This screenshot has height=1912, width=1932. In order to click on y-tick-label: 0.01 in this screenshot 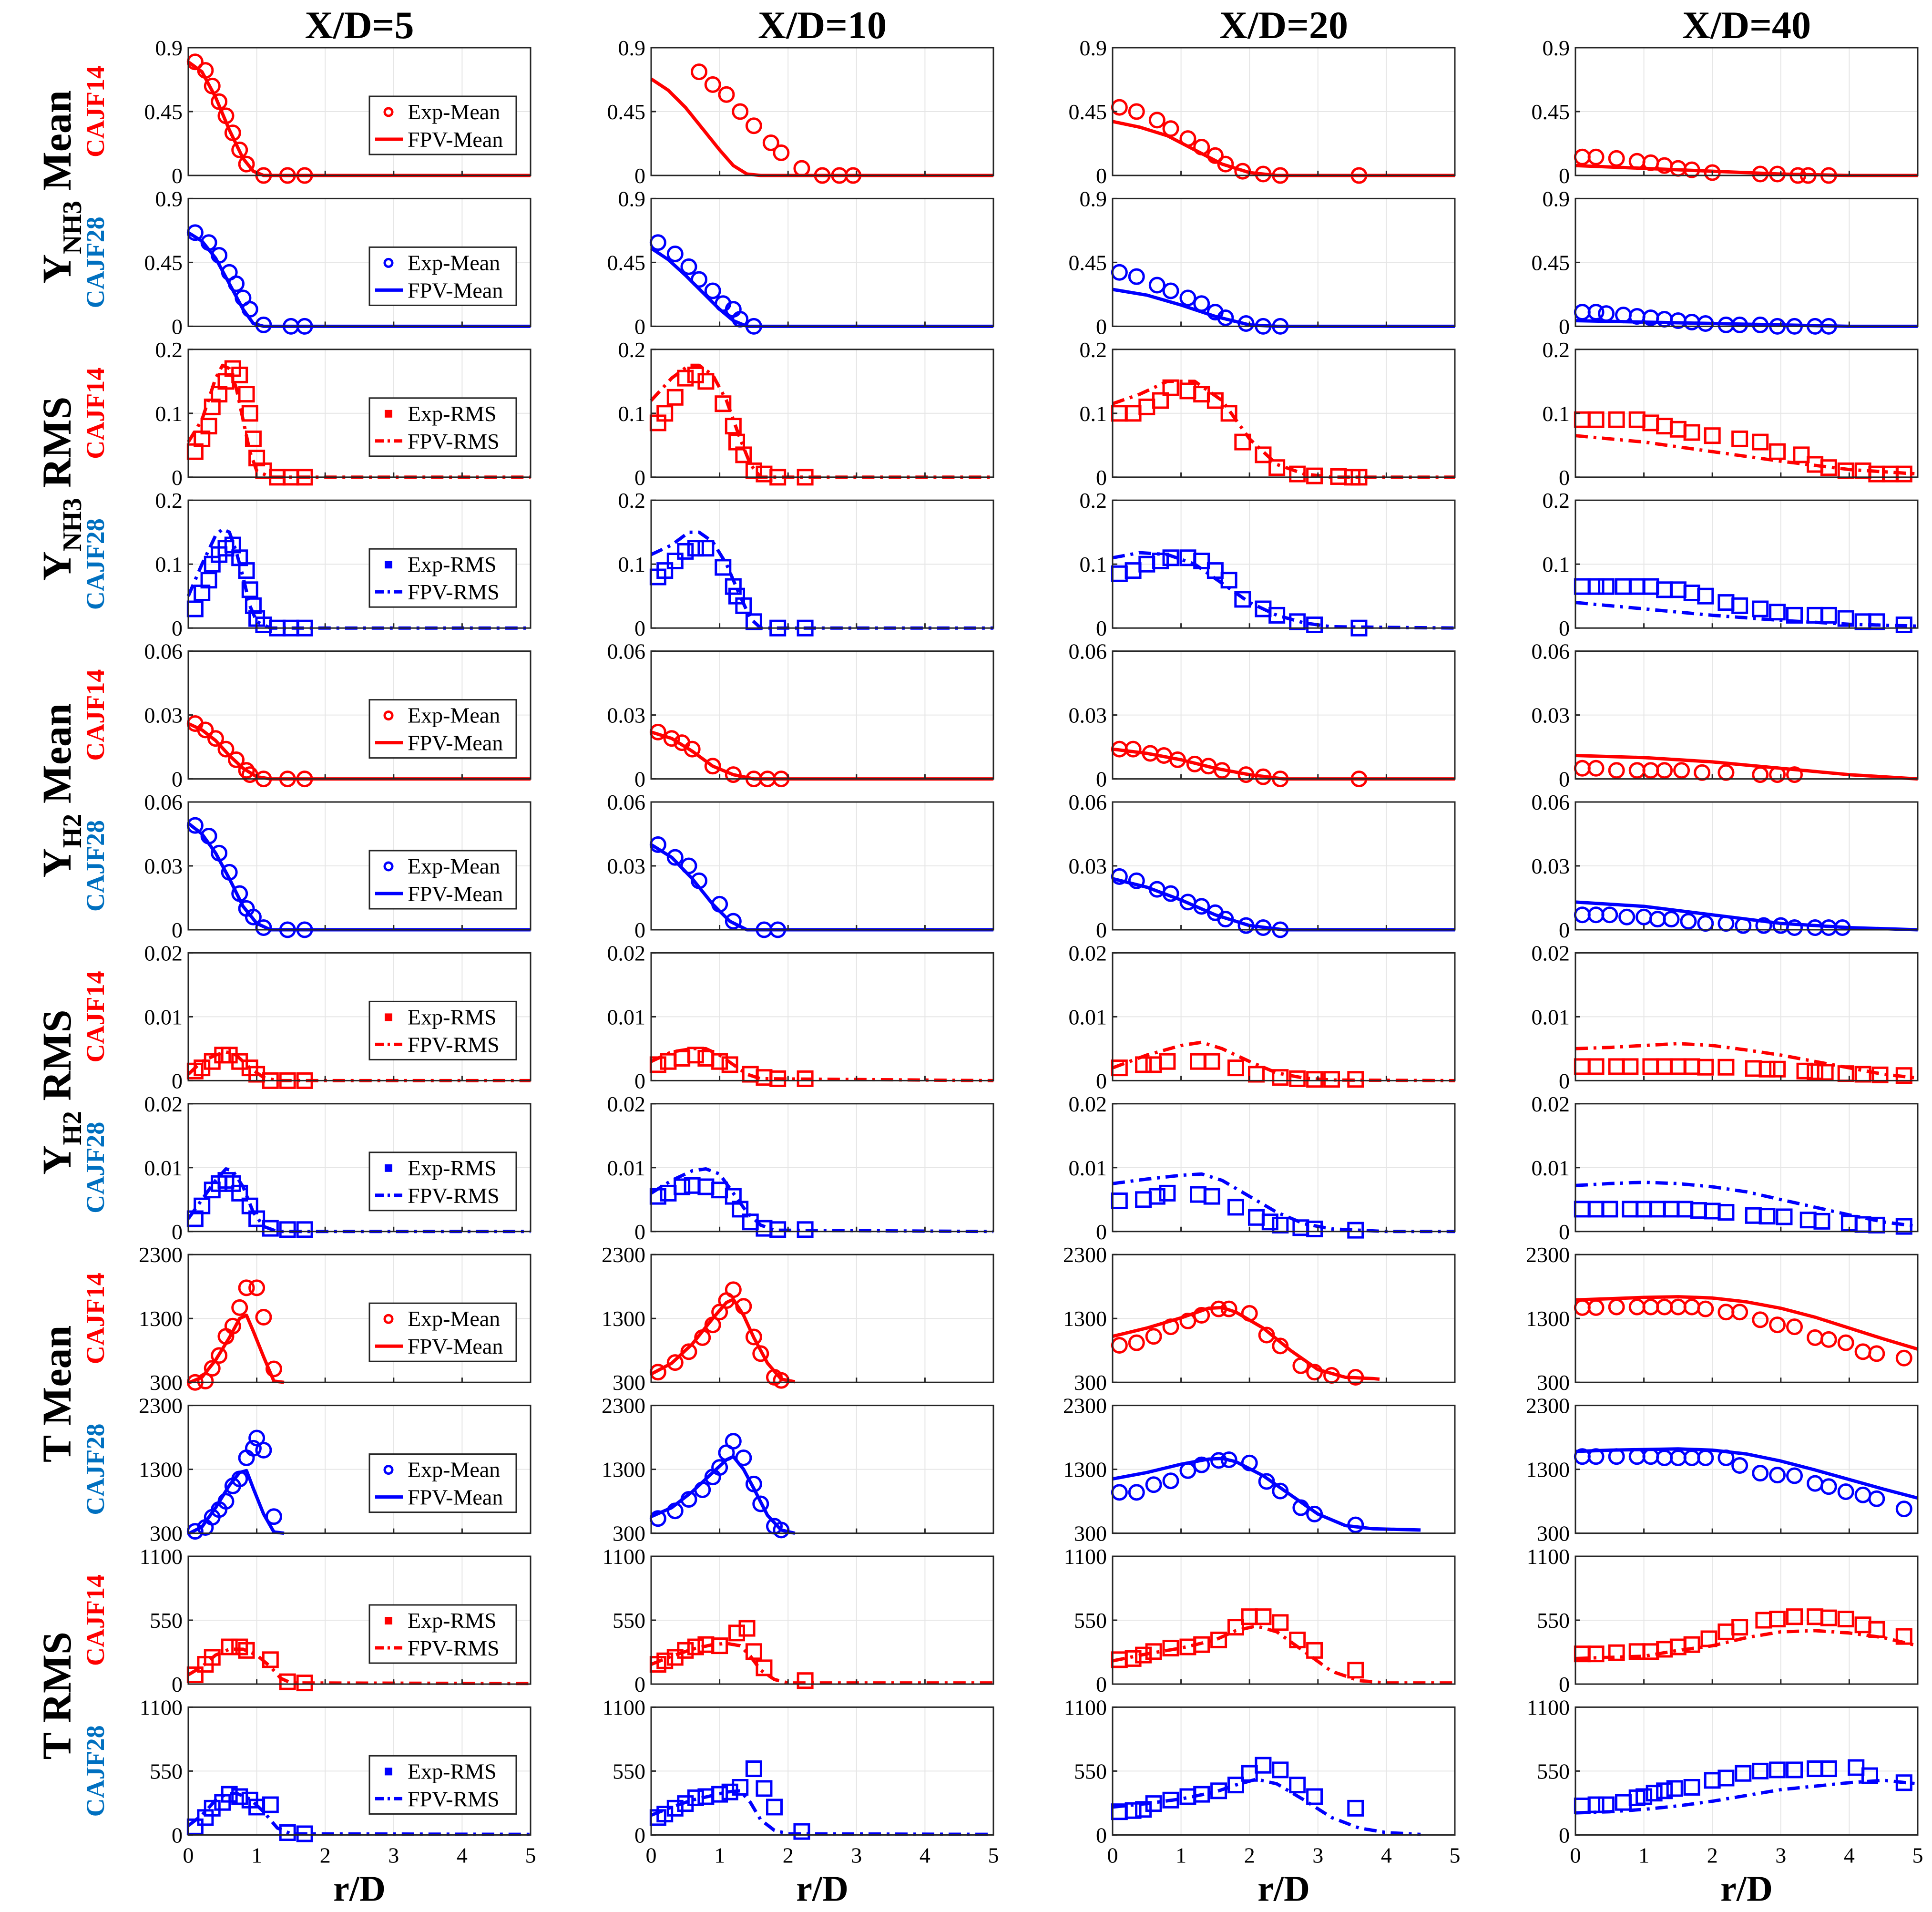, I will do `click(1551, 1168)`.